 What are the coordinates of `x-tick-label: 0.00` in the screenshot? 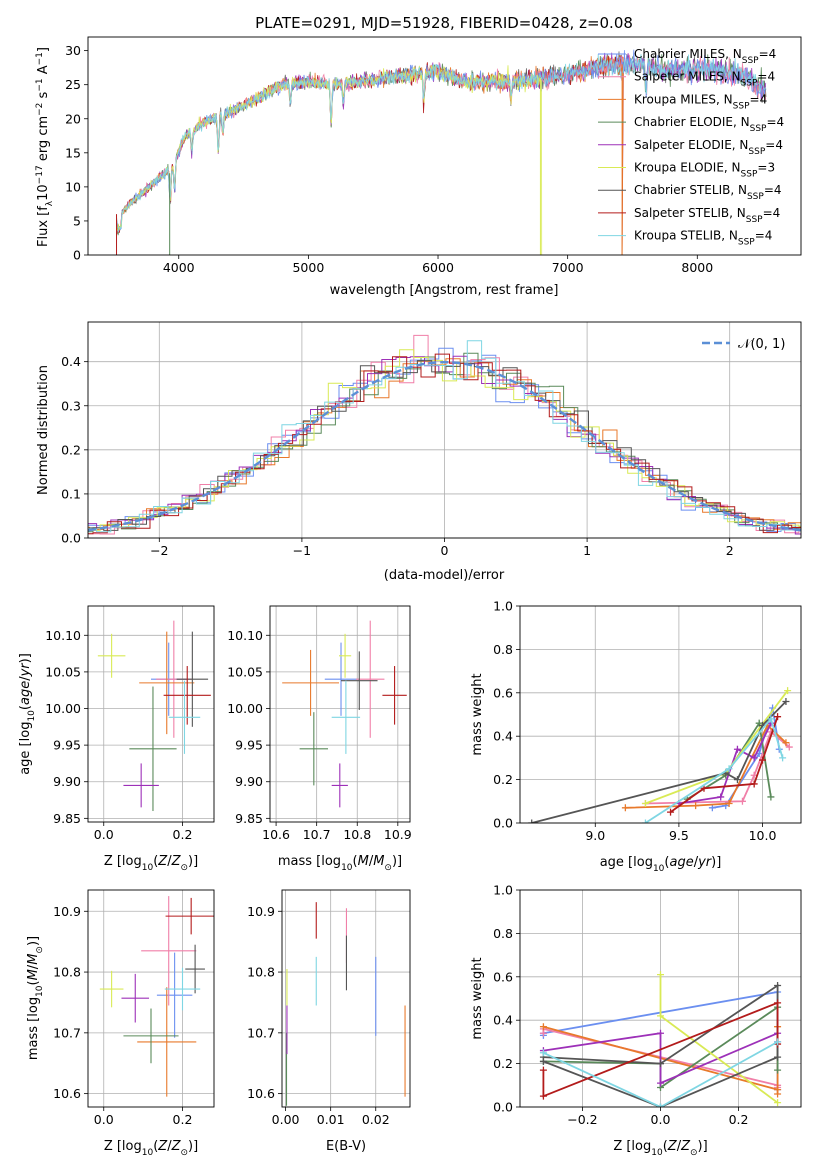 It's located at (286, 1119).